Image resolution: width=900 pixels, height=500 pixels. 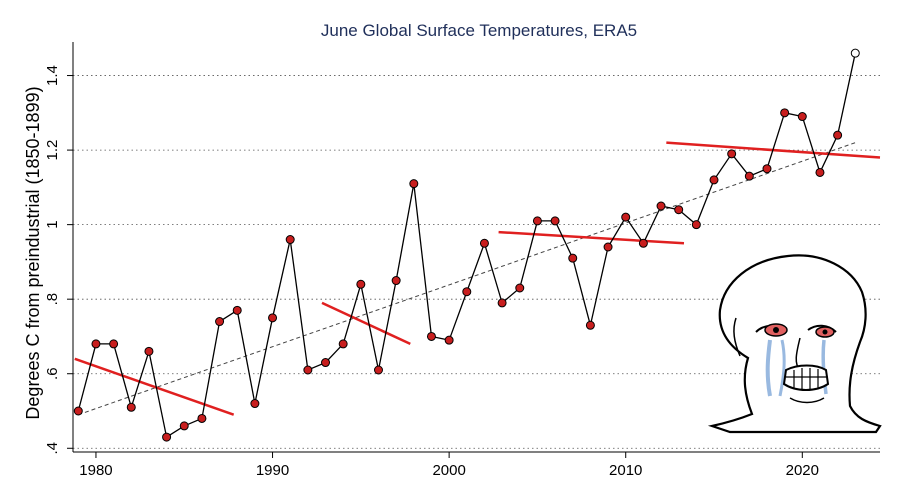 I want to click on y-tick-label: .4, so click(x=52, y=448).